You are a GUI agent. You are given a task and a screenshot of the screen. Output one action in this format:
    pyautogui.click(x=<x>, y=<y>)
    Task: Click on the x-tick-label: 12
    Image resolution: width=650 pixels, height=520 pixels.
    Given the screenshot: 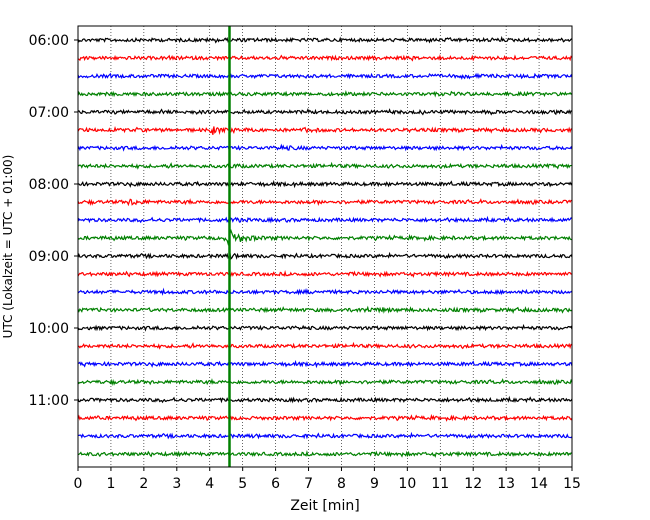 What is the action you would take?
    pyautogui.click(x=473, y=484)
    